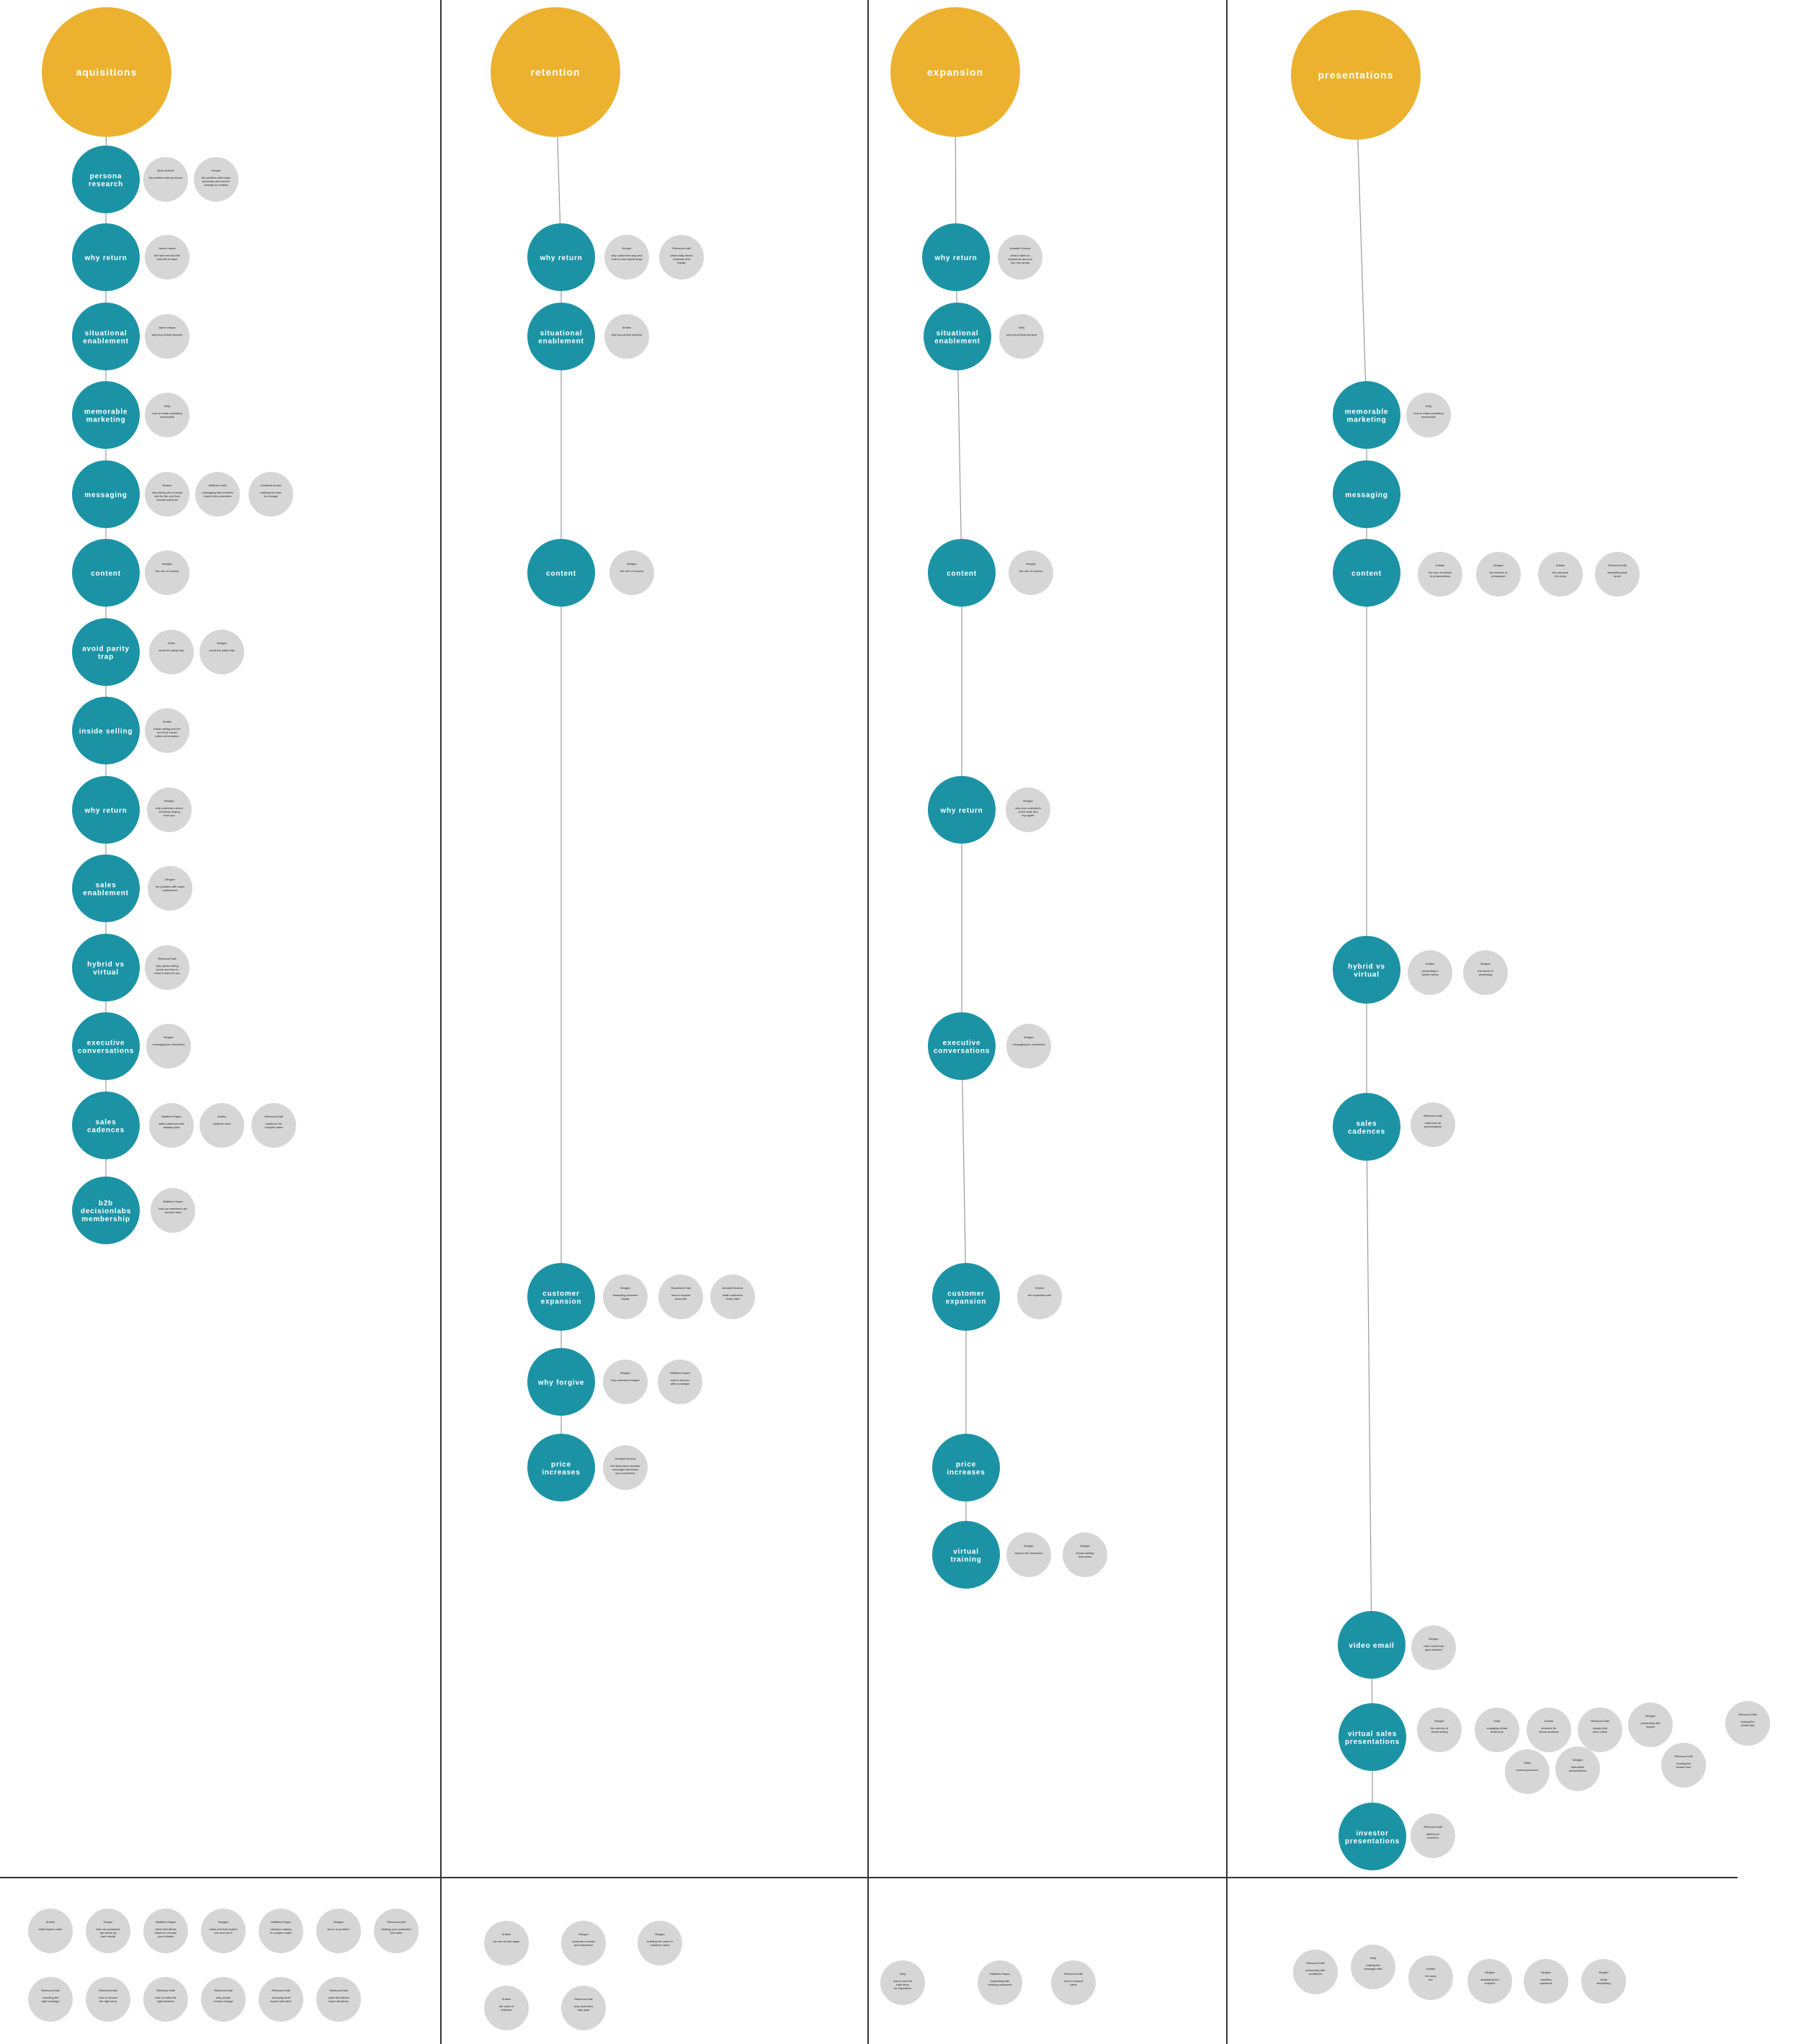 The image size is (1801, 2044). Describe the element at coordinates (631, 572) in the screenshot. I see `note-bubble-retention-2-0: Morgan the role of content` at that location.